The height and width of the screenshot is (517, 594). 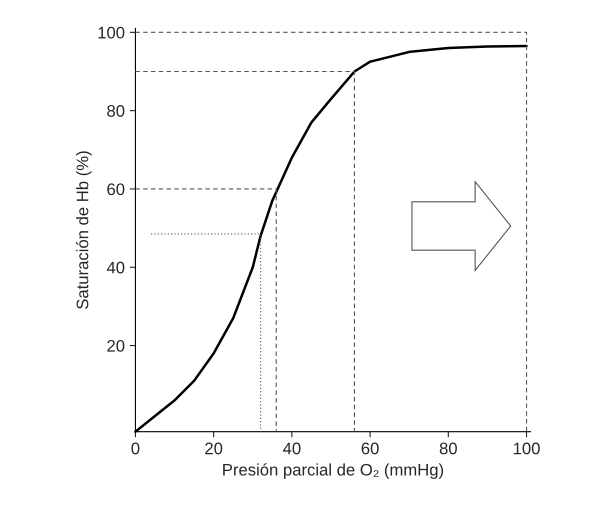 What do you see at coordinates (115, 268) in the screenshot?
I see `y-tick-label: 40` at bounding box center [115, 268].